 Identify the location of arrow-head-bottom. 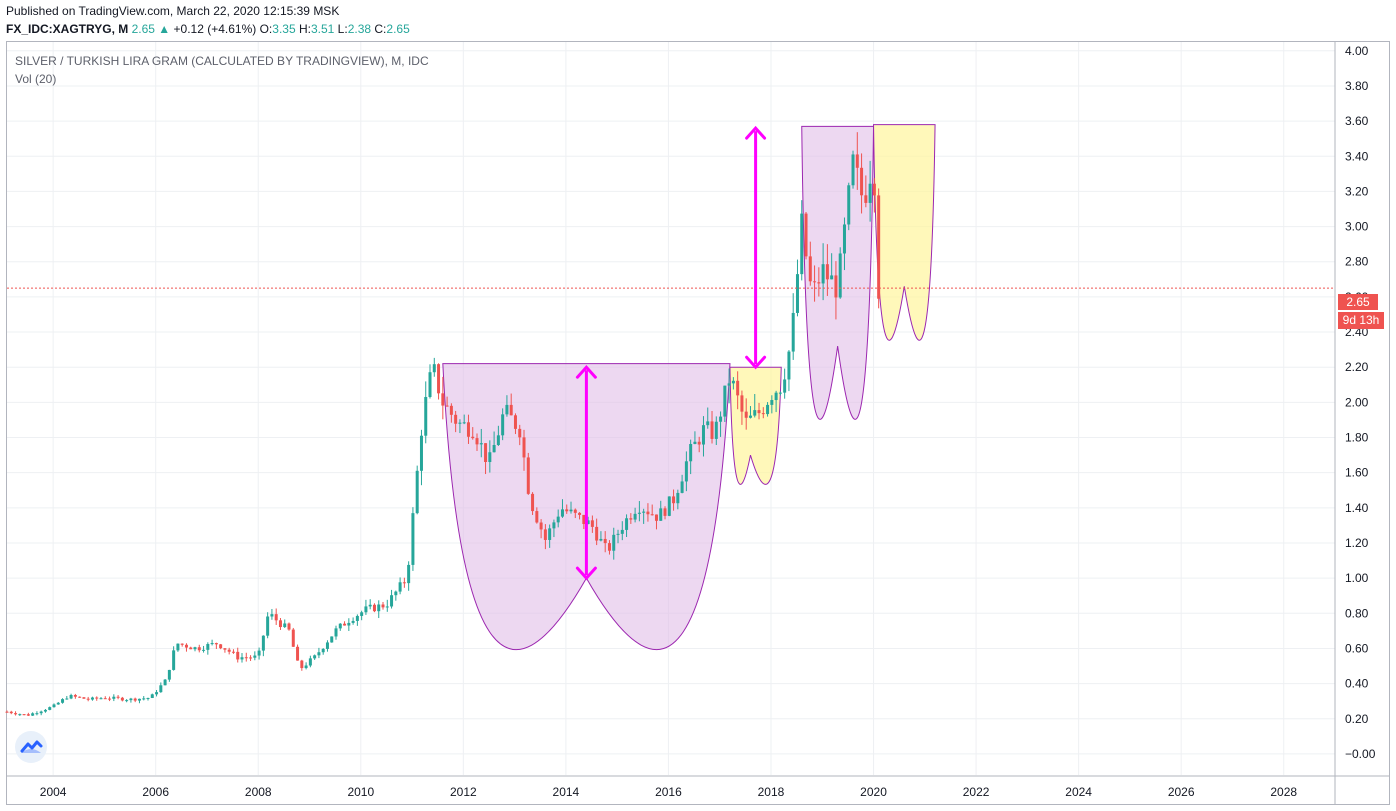
(756, 362).